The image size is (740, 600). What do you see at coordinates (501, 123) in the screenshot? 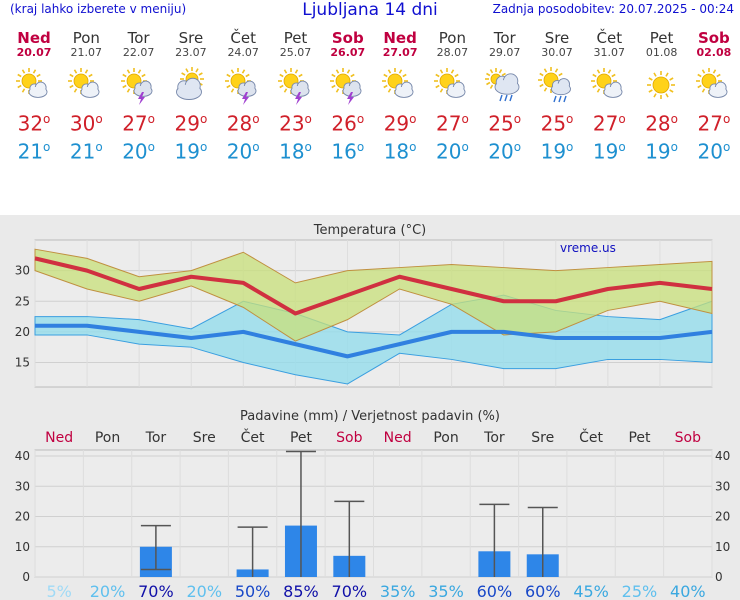
I see `temp-max-value: 25` at bounding box center [501, 123].